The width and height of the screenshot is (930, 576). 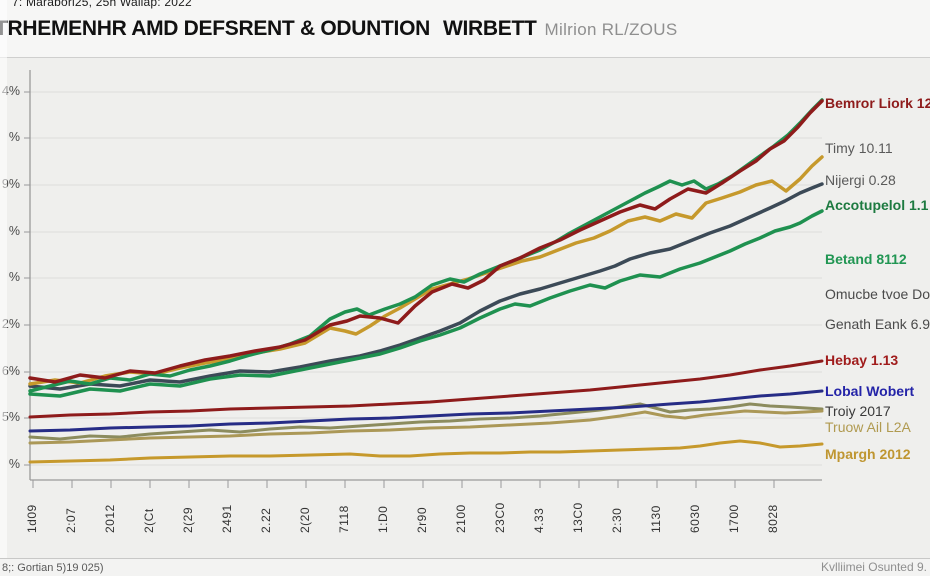 What do you see at coordinates (578, 517) in the screenshot?
I see `x-axis-label: 13C0` at bounding box center [578, 517].